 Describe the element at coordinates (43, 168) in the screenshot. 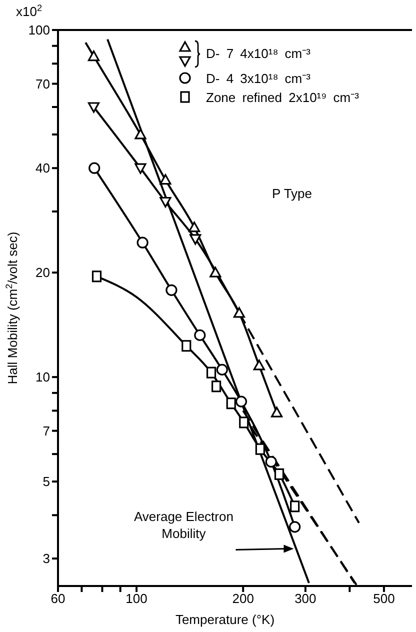

I see `y-tick-label: 40` at that location.